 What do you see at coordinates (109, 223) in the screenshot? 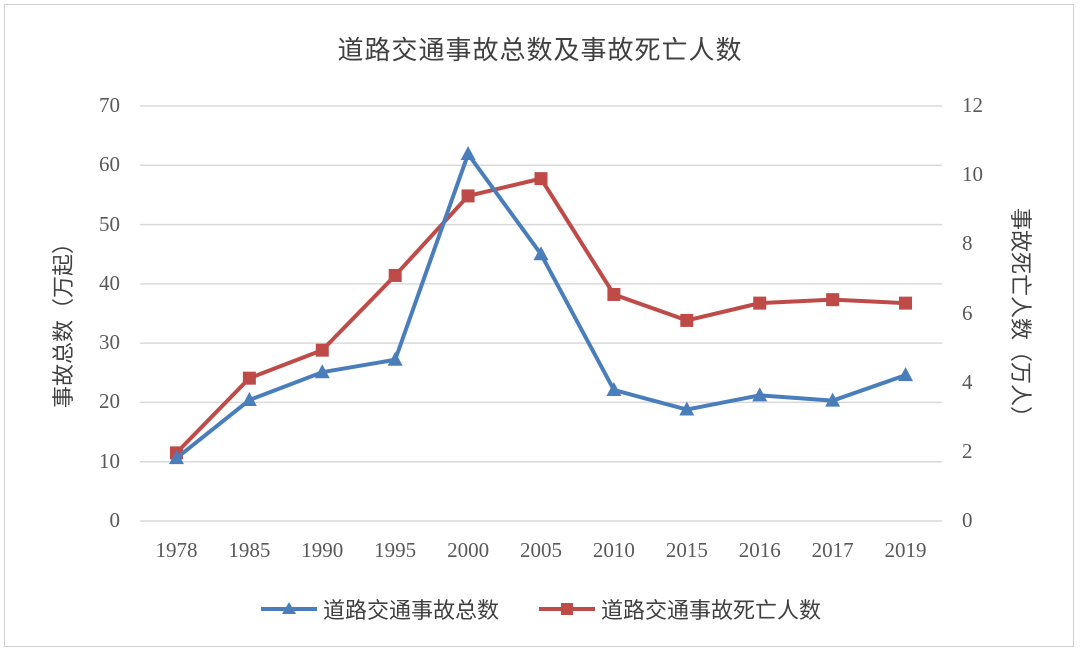
I see `y-tick-label: 50` at bounding box center [109, 223].